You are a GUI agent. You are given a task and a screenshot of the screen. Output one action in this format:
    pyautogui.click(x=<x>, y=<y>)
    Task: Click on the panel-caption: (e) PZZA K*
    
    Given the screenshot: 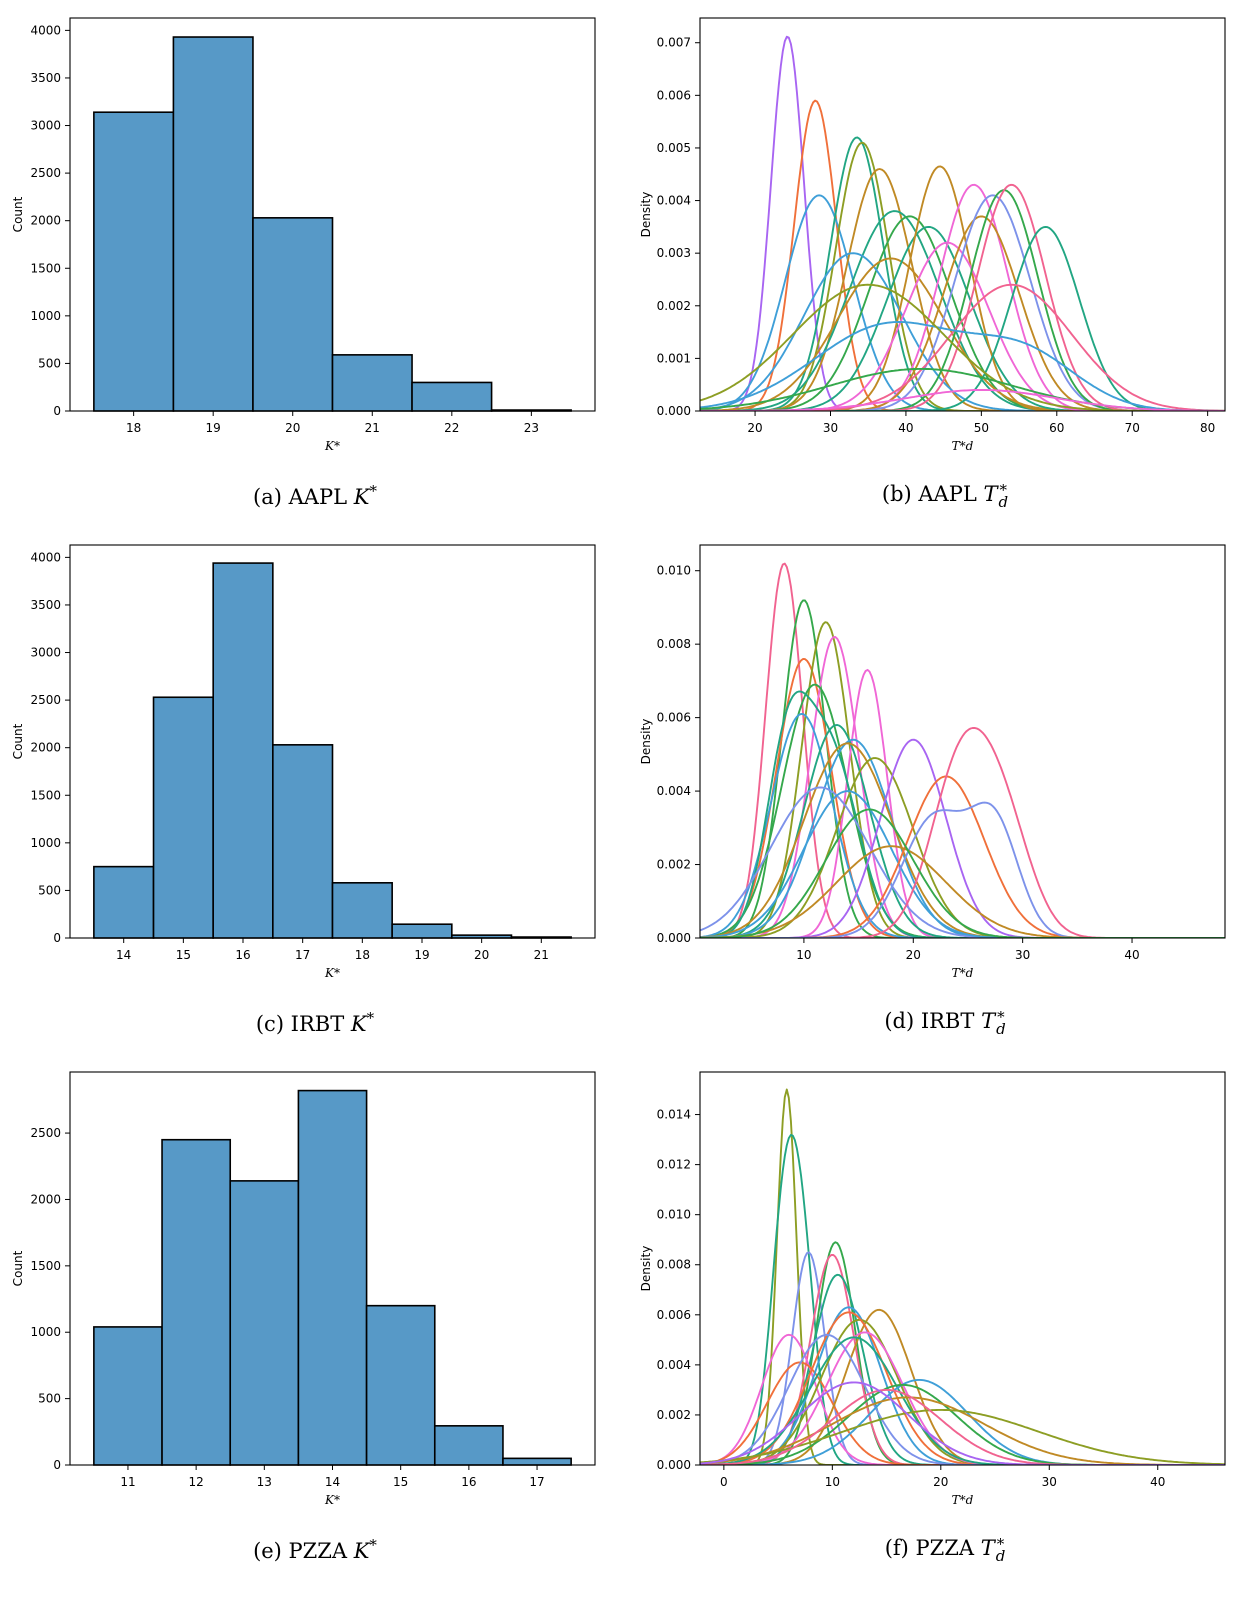 What is the action you would take?
    pyautogui.click(x=315, y=1549)
    